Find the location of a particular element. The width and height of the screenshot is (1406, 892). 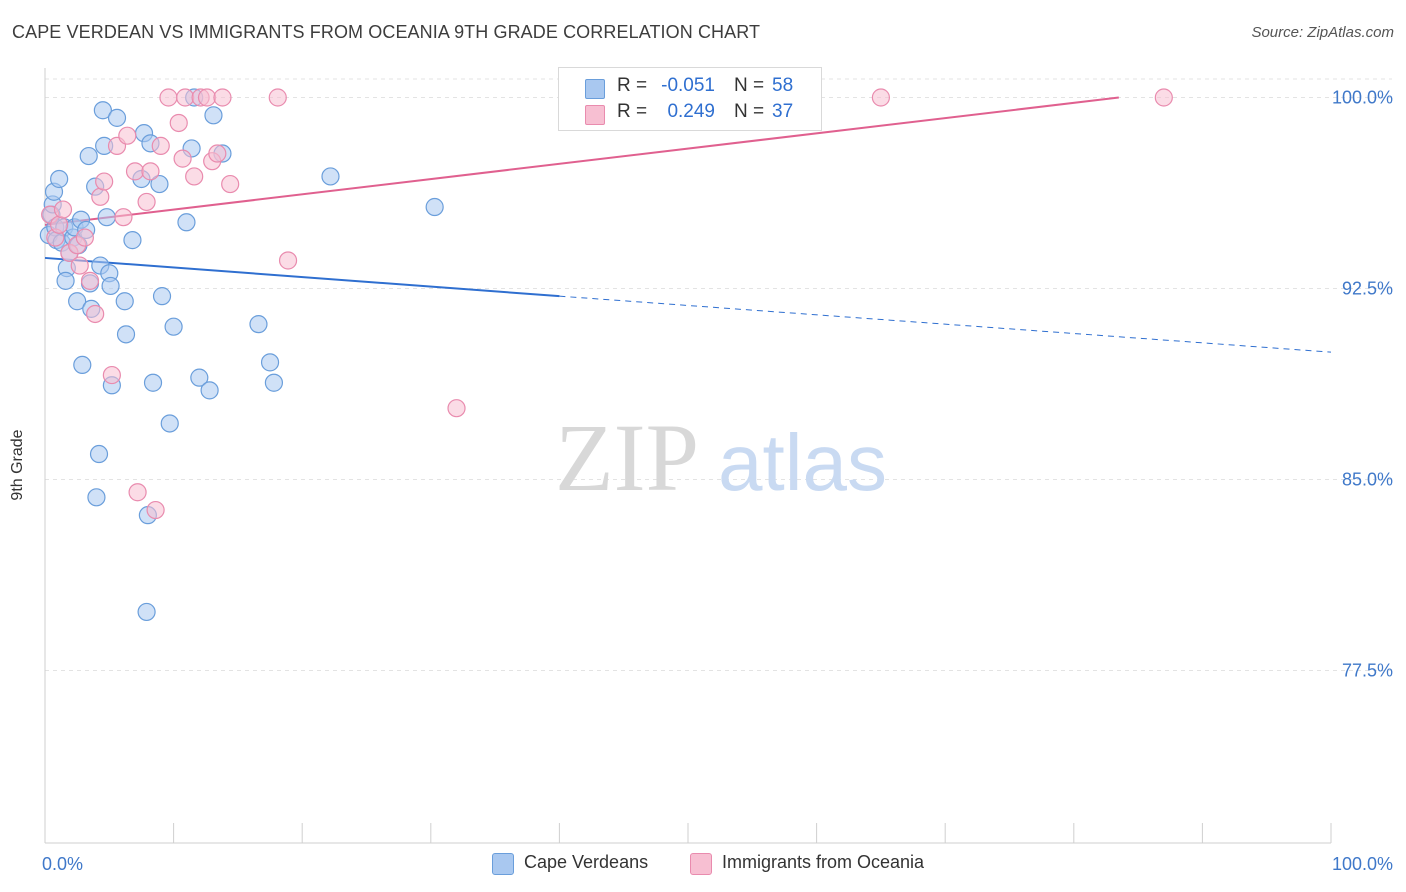

stats-legend: R = -0.051 N = 58 R = 0.249 N = 37 is located at coordinates (690, 99).